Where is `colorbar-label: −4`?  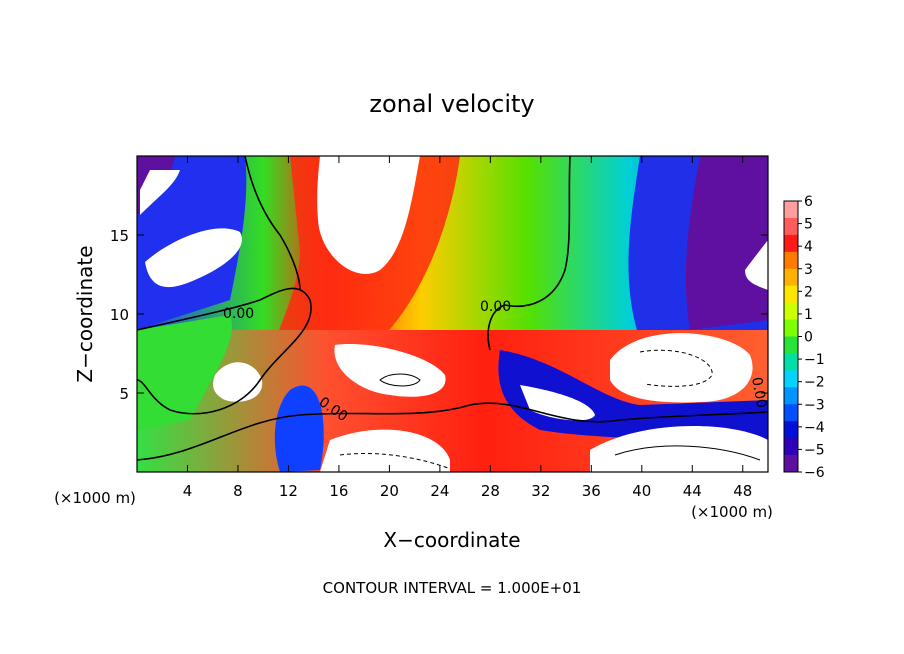 colorbar-label: −4 is located at coordinates (814, 428).